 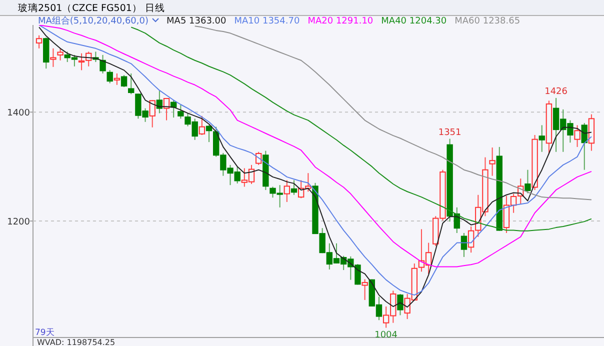 I want to click on text: MA60 1238.65, so click(x=487, y=21).